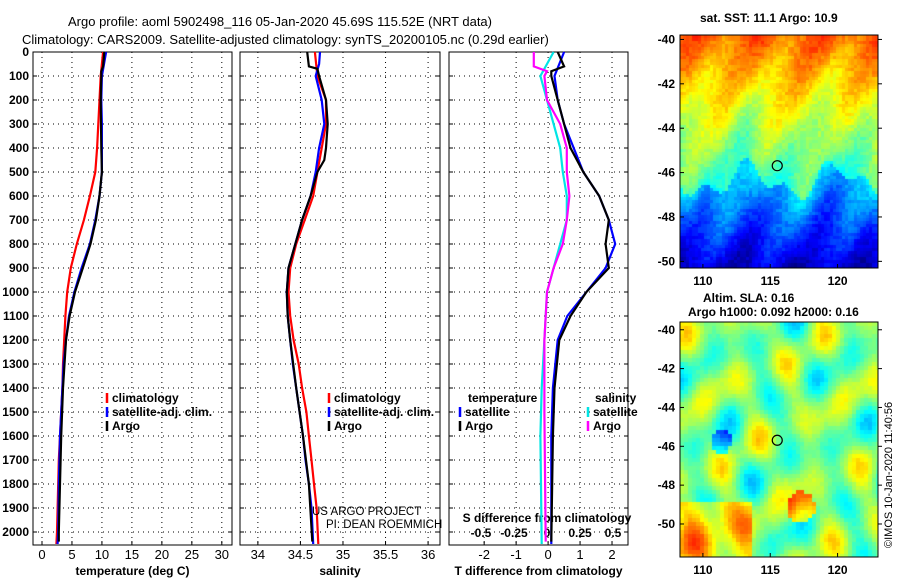  What do you see at coordinates (19, 196) in the screenshot?
I see `y-tick-label: 600` at bounding box center [19, 196].